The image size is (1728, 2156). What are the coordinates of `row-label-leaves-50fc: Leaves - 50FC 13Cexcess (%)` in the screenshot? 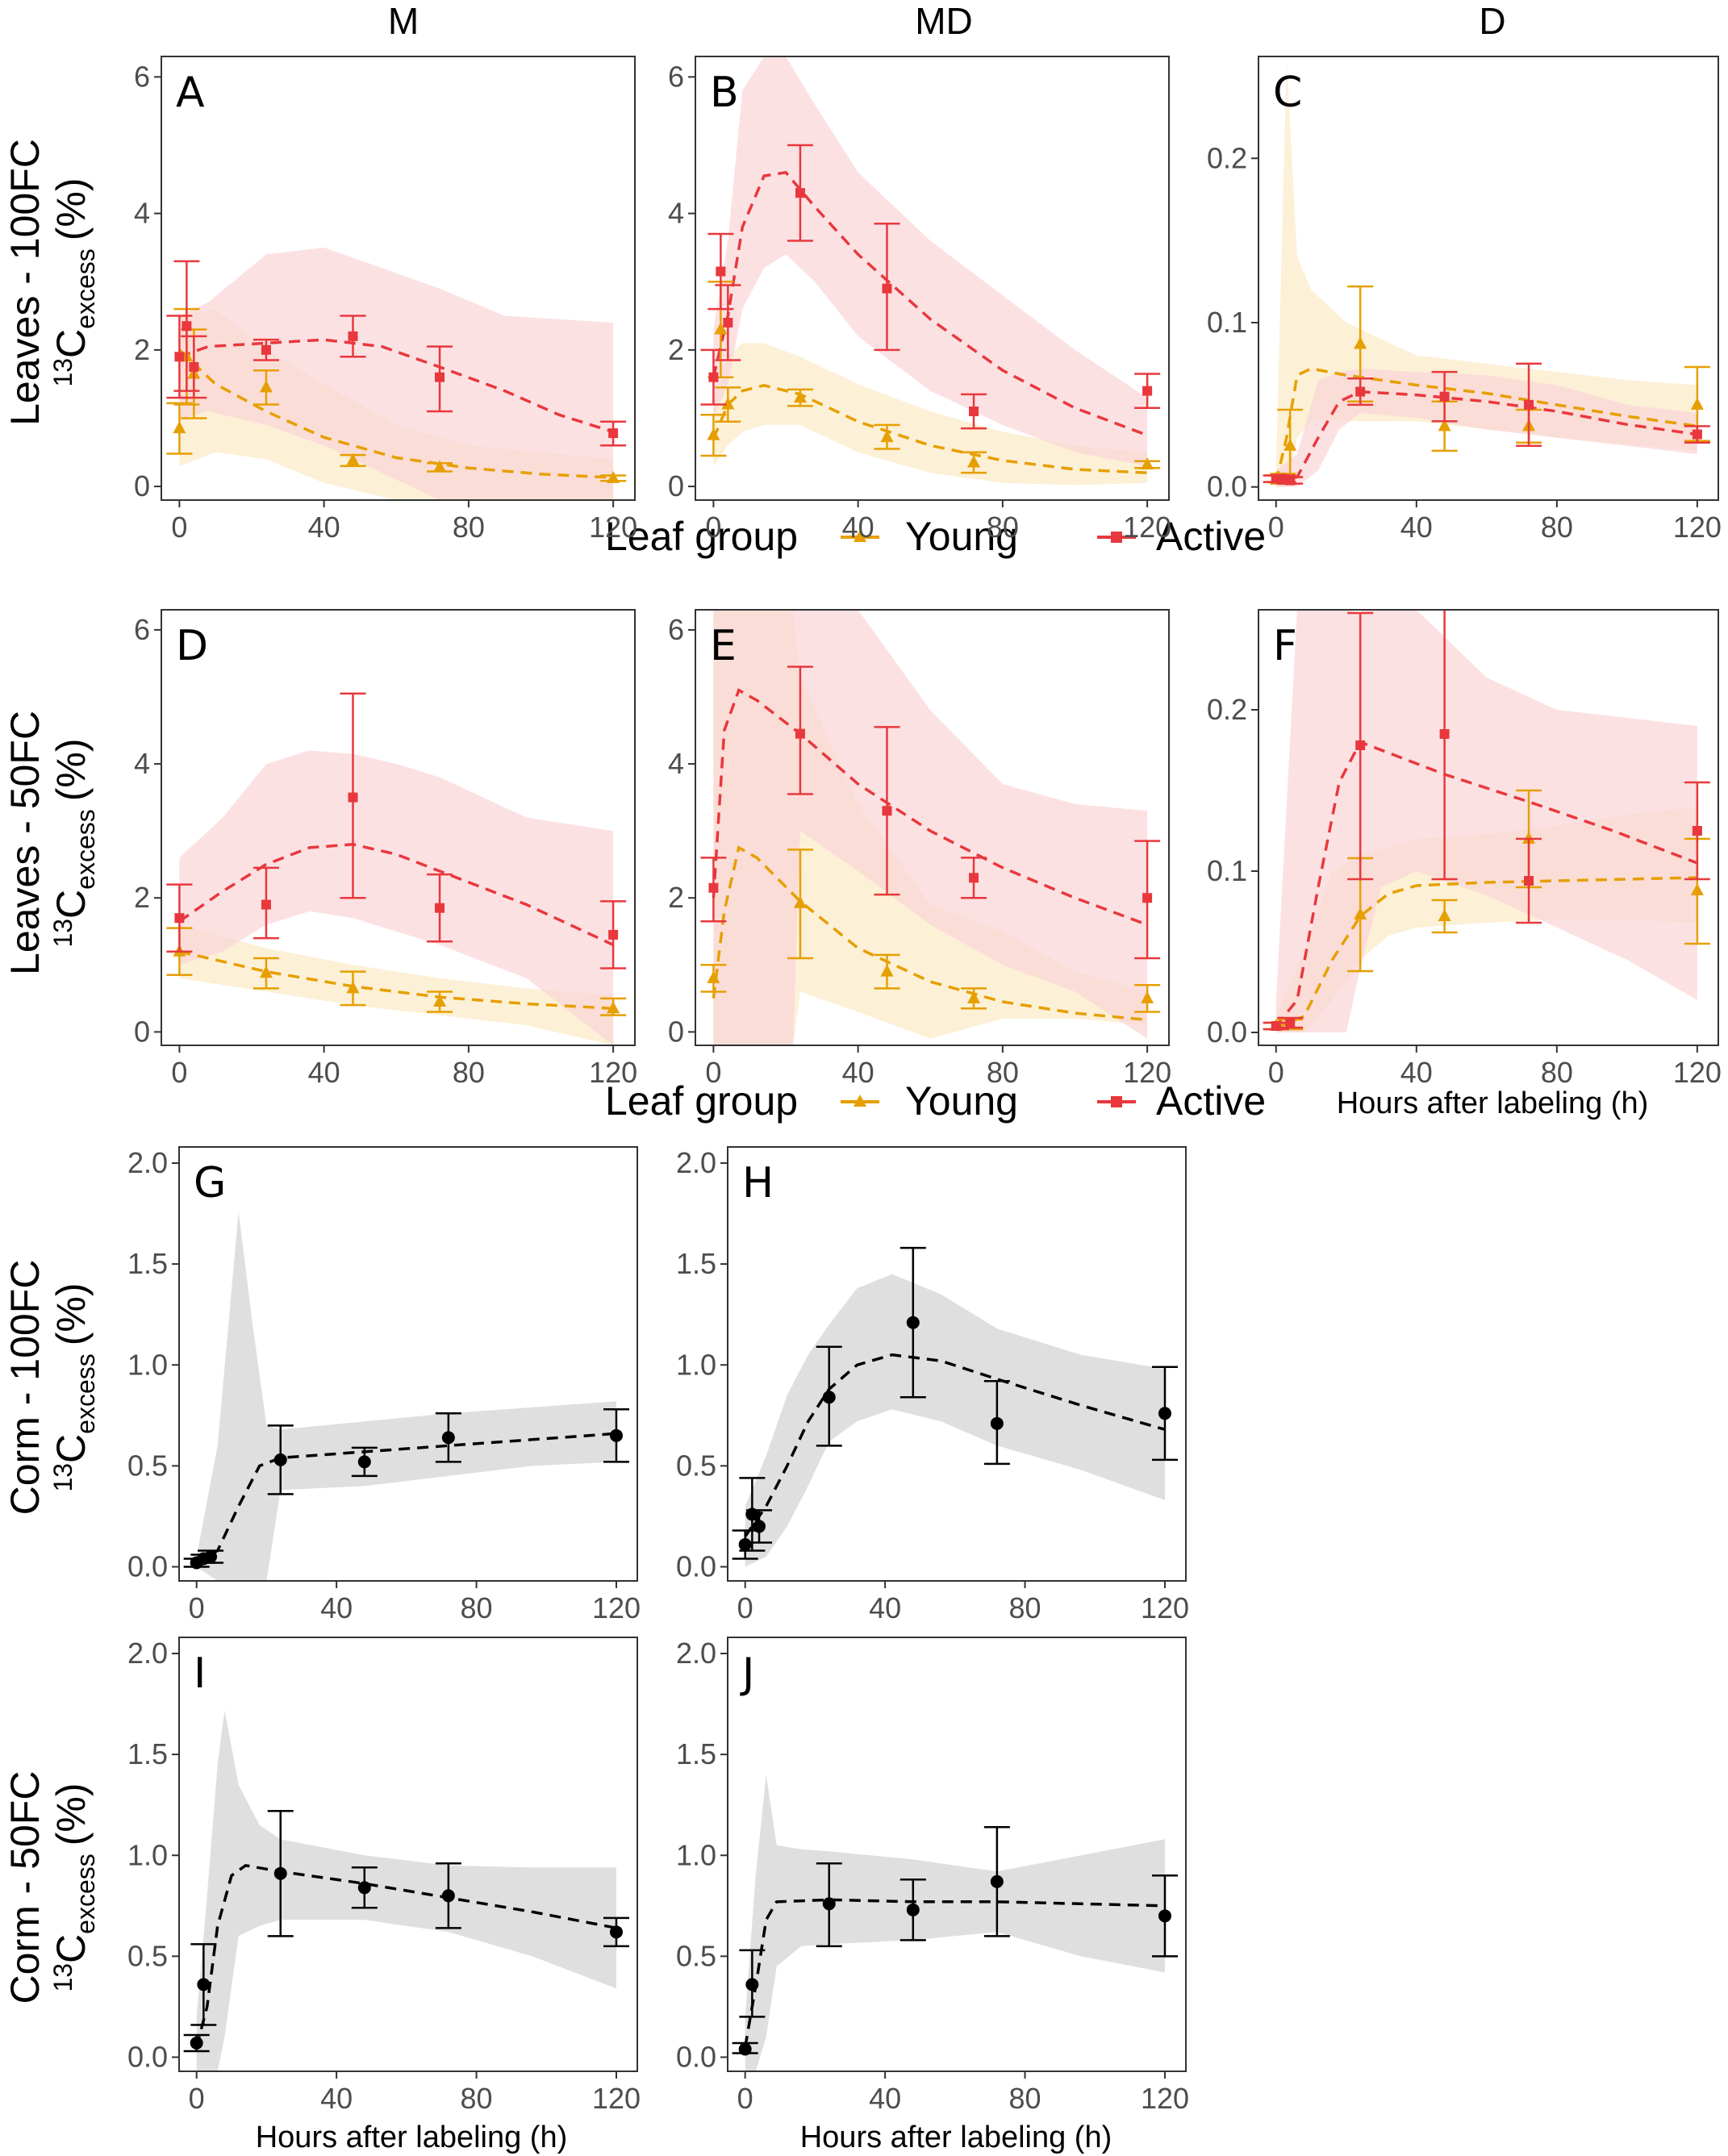 It's located at (51, 843).